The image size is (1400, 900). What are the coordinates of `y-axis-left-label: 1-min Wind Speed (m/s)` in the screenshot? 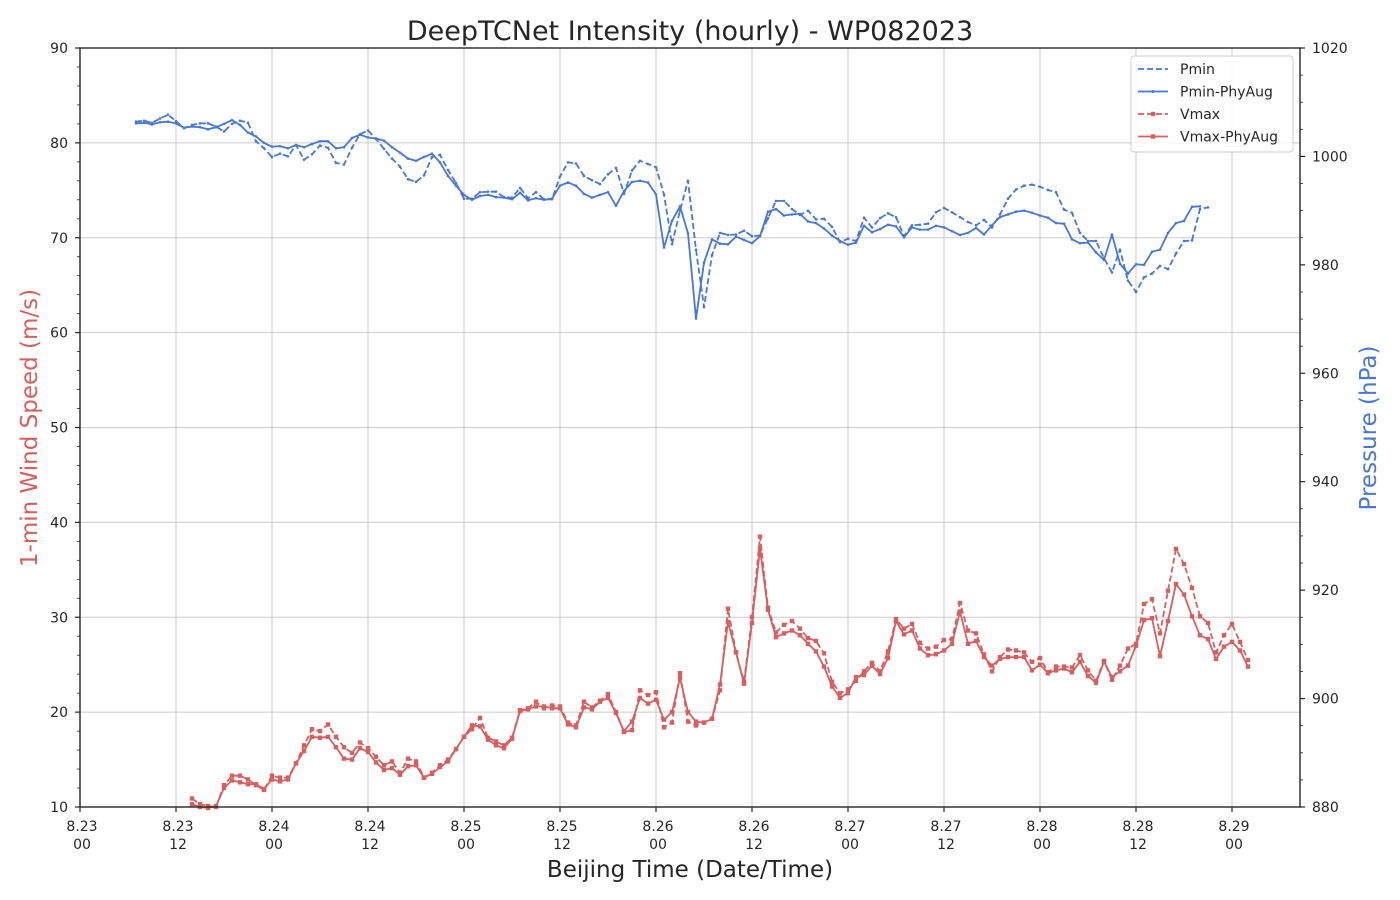 It's located at (30, 428).